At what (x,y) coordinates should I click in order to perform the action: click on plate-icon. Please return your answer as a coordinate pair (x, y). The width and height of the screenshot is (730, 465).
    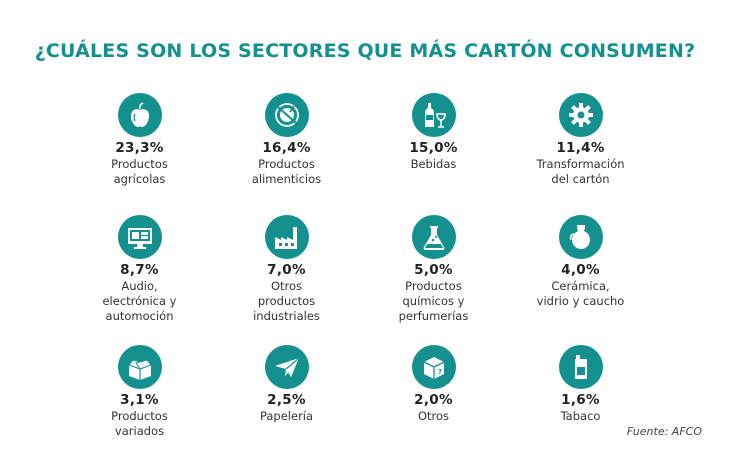
    Looking at the image, I should click on (286, 115).